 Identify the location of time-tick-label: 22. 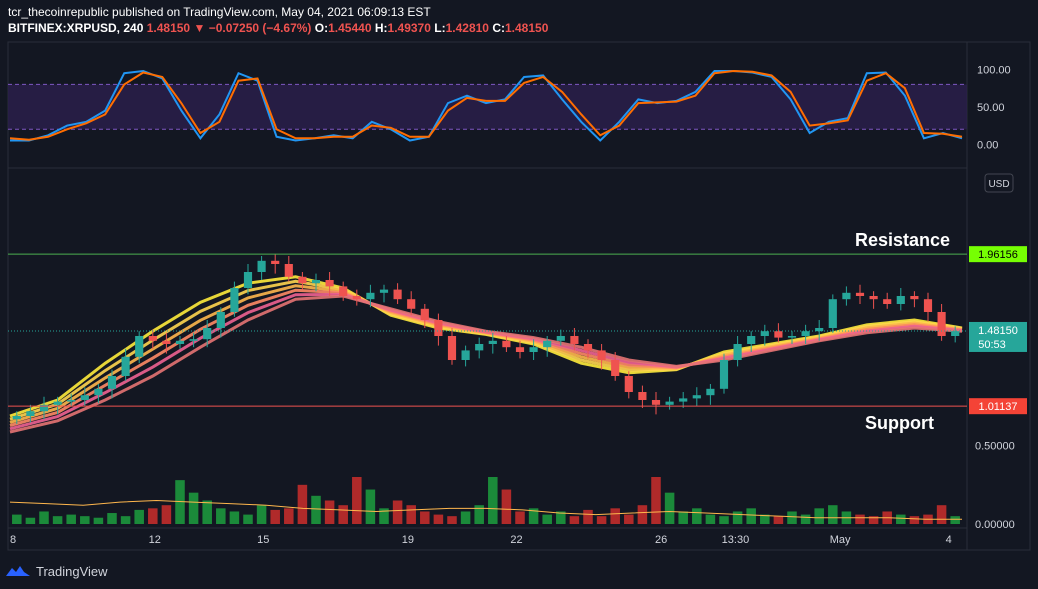
(516, 540).